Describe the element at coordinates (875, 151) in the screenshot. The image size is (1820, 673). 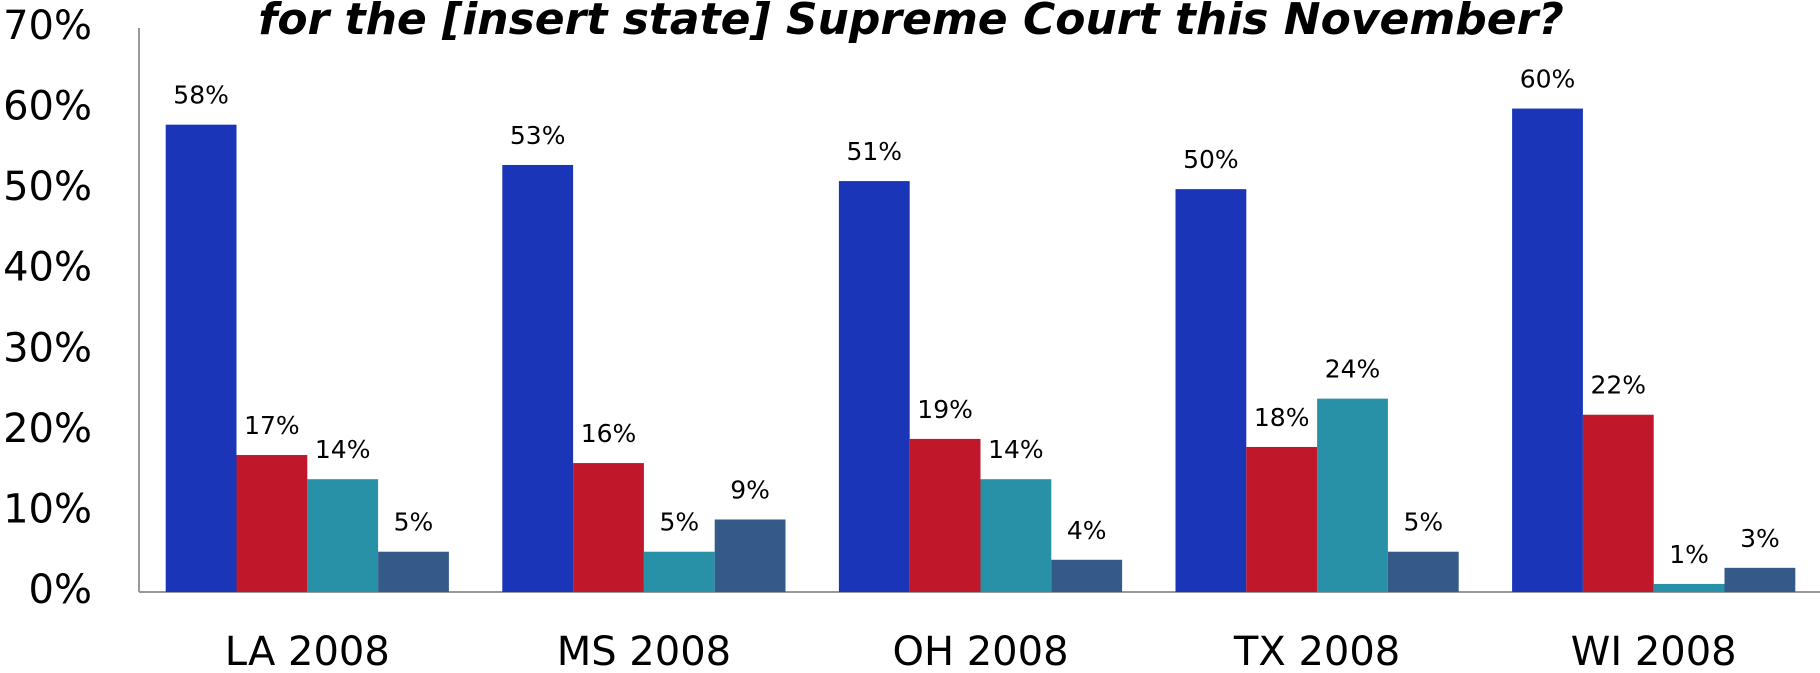
I see `value-label: 51%` at that location.